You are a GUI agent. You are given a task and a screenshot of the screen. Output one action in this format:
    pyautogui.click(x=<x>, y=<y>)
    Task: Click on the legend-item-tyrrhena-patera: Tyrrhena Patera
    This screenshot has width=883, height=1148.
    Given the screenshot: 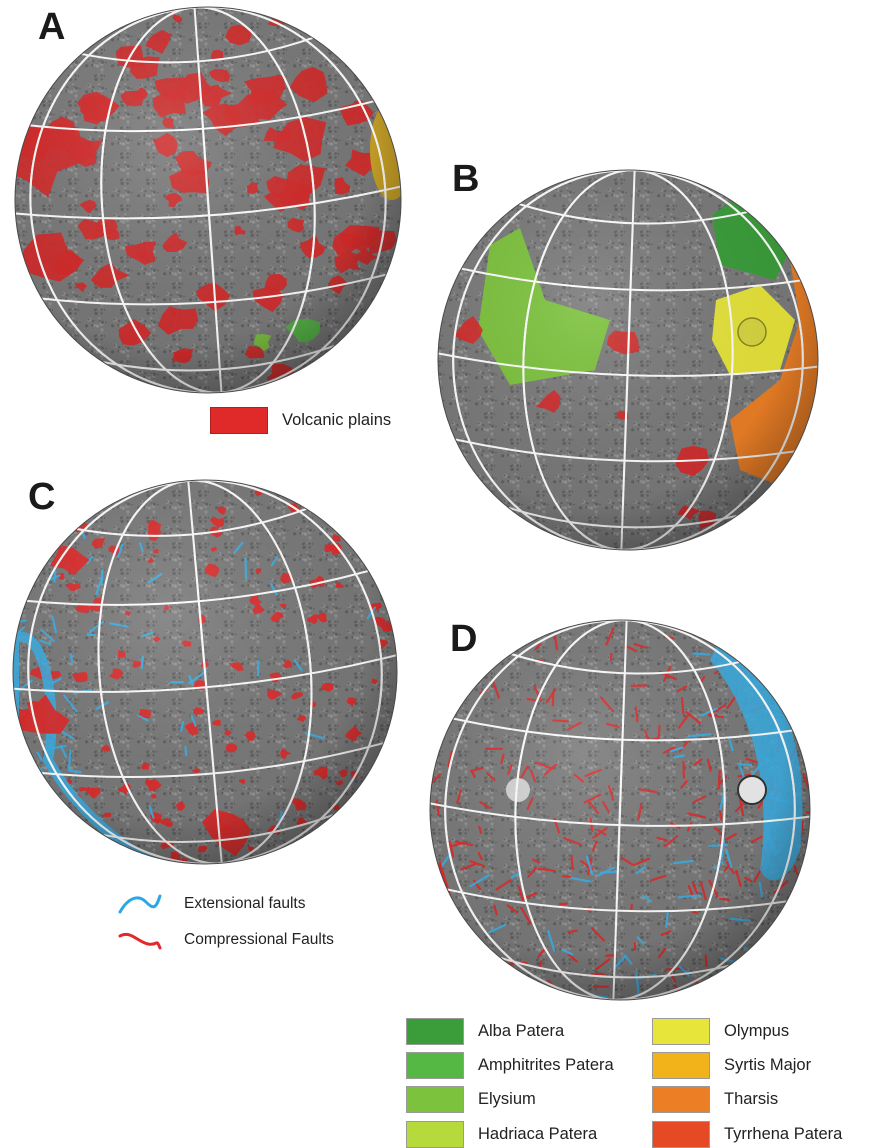 What is the action you would take?
    pyautogui.click(x=747, y=1134)
    